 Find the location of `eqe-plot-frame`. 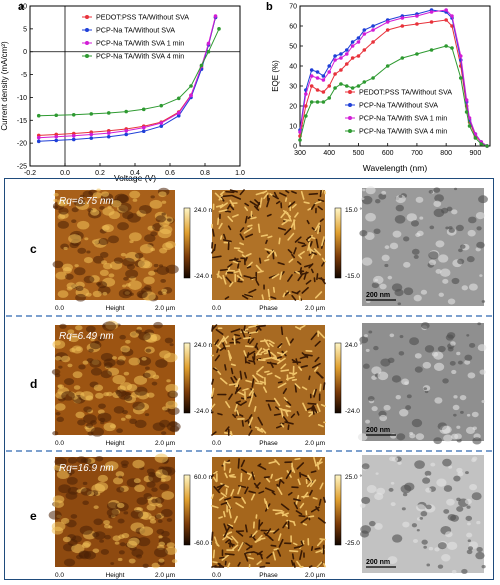

eqe-plot-frame is located at coordinates (395, 76).